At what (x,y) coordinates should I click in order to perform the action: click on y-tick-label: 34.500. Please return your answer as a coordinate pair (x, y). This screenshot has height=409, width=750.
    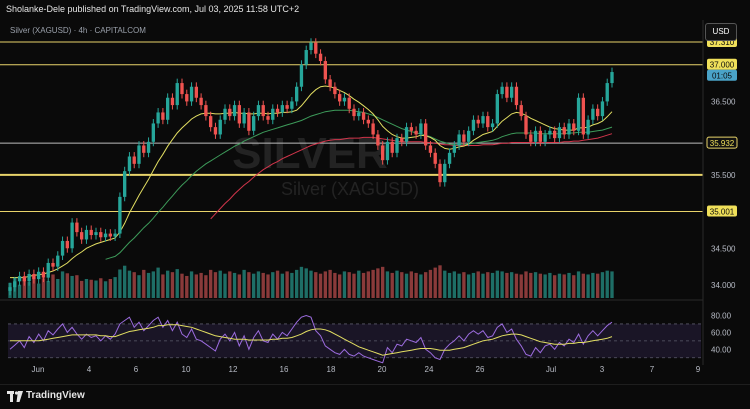
    Looking at the image, I should click on (723, 248).